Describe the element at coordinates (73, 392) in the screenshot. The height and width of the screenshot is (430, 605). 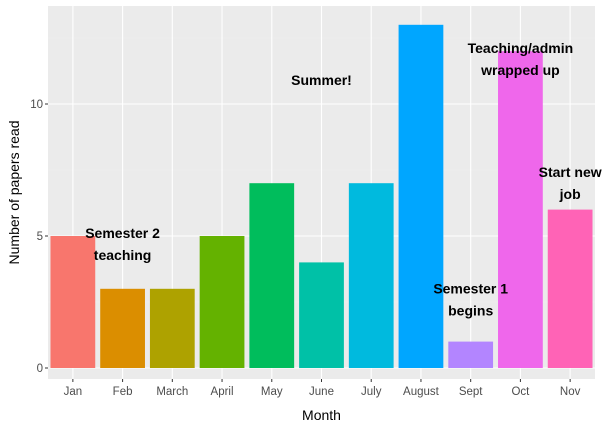
I see `x-tick-label: Jan` at that location.